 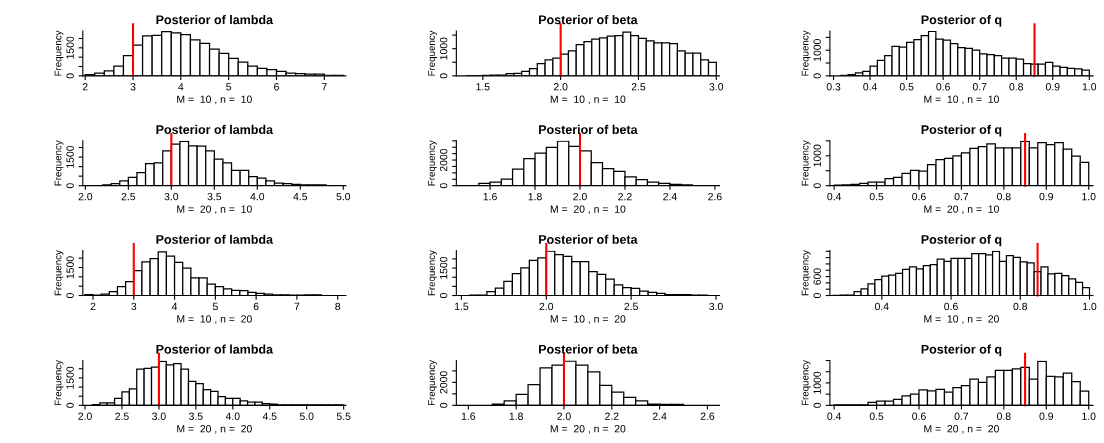 What do you see at coordinates (300, 197) in the screenshot?
I see `x-tick-label: 4.5` at bounding box center [300, 197].